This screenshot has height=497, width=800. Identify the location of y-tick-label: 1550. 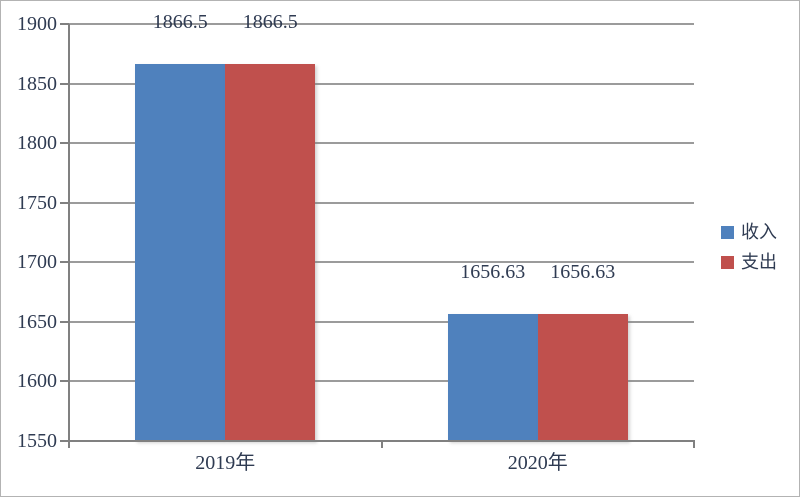
(37, 441).